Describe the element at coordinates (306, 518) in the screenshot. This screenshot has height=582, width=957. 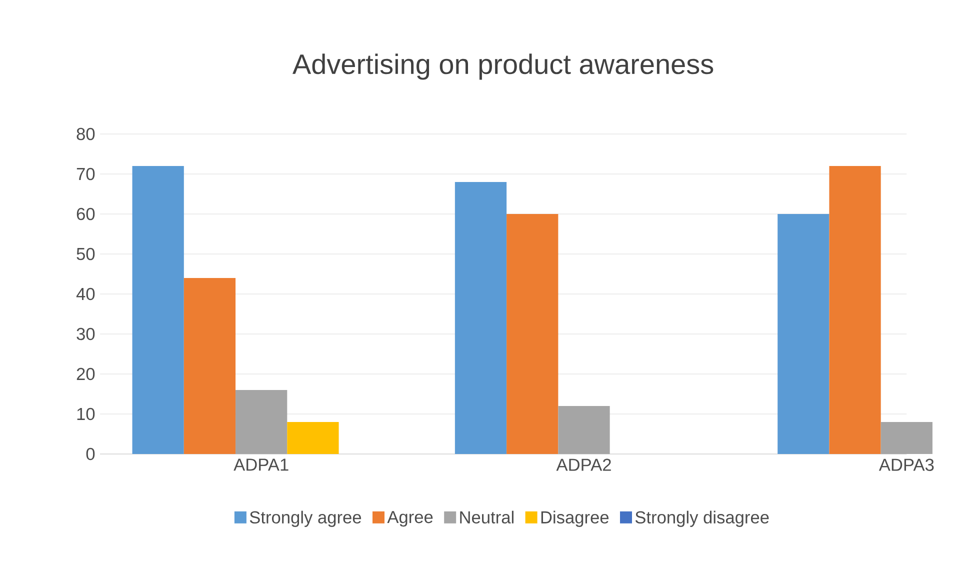
I see `legend-label: Strongly agree` at that location.